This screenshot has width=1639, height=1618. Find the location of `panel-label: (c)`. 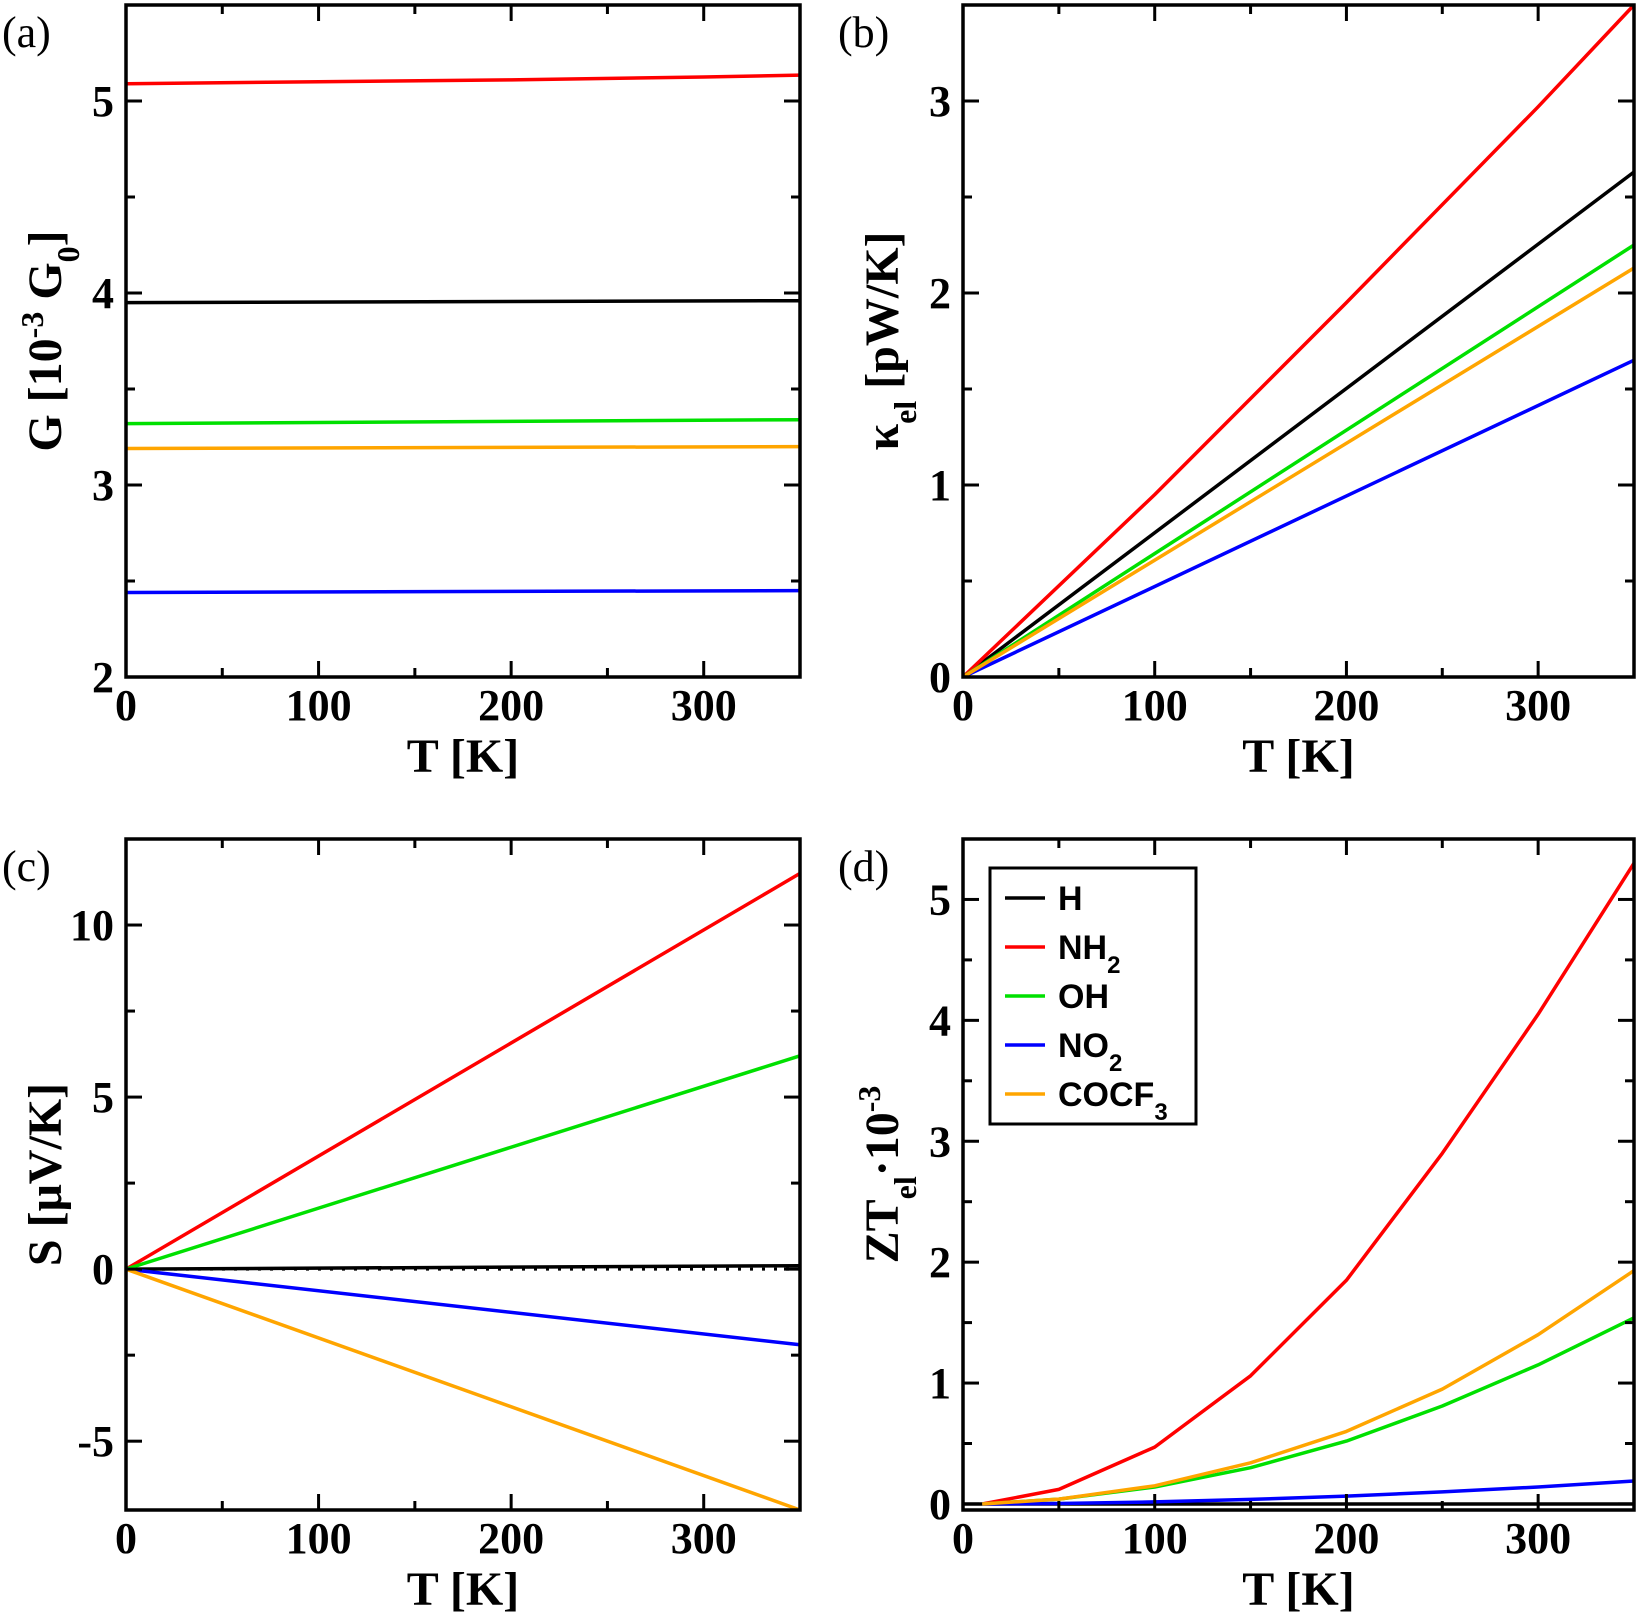

panel-label: (c) is located at coordinates (26, 866).